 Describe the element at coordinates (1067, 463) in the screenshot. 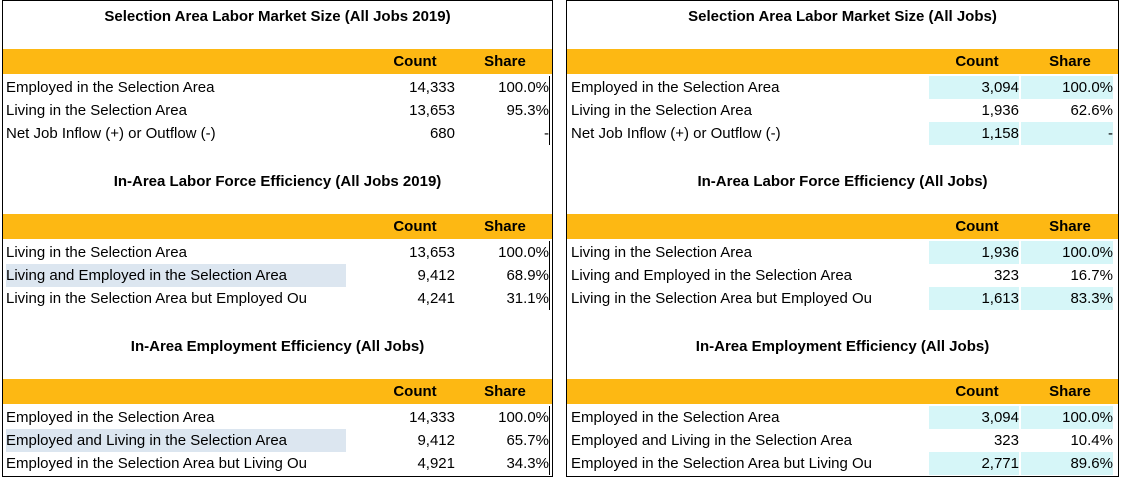

I see `row-share: 89.6%` at that location.